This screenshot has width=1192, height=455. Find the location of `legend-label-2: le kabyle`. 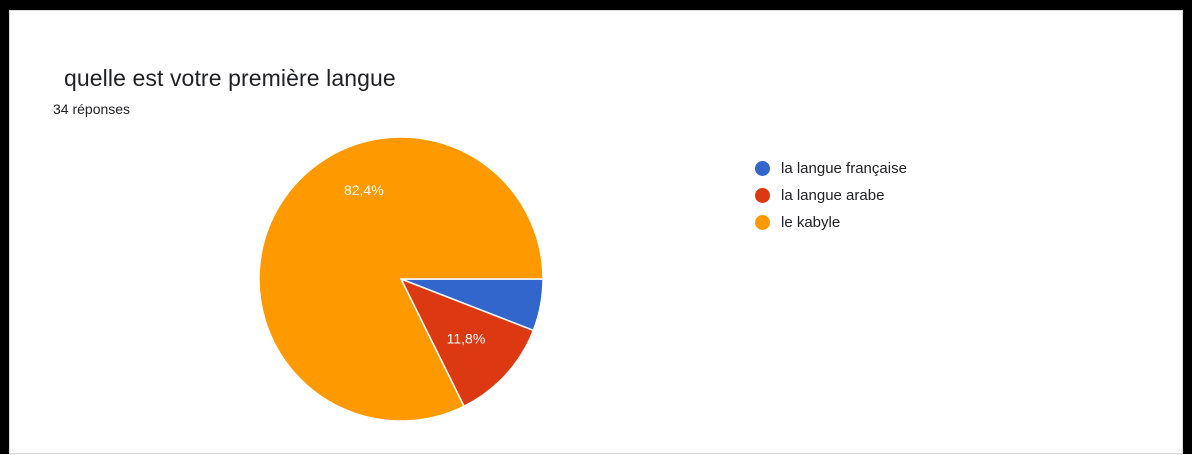

legend-label-2: le kabyle is located at coordinates (811, 222).